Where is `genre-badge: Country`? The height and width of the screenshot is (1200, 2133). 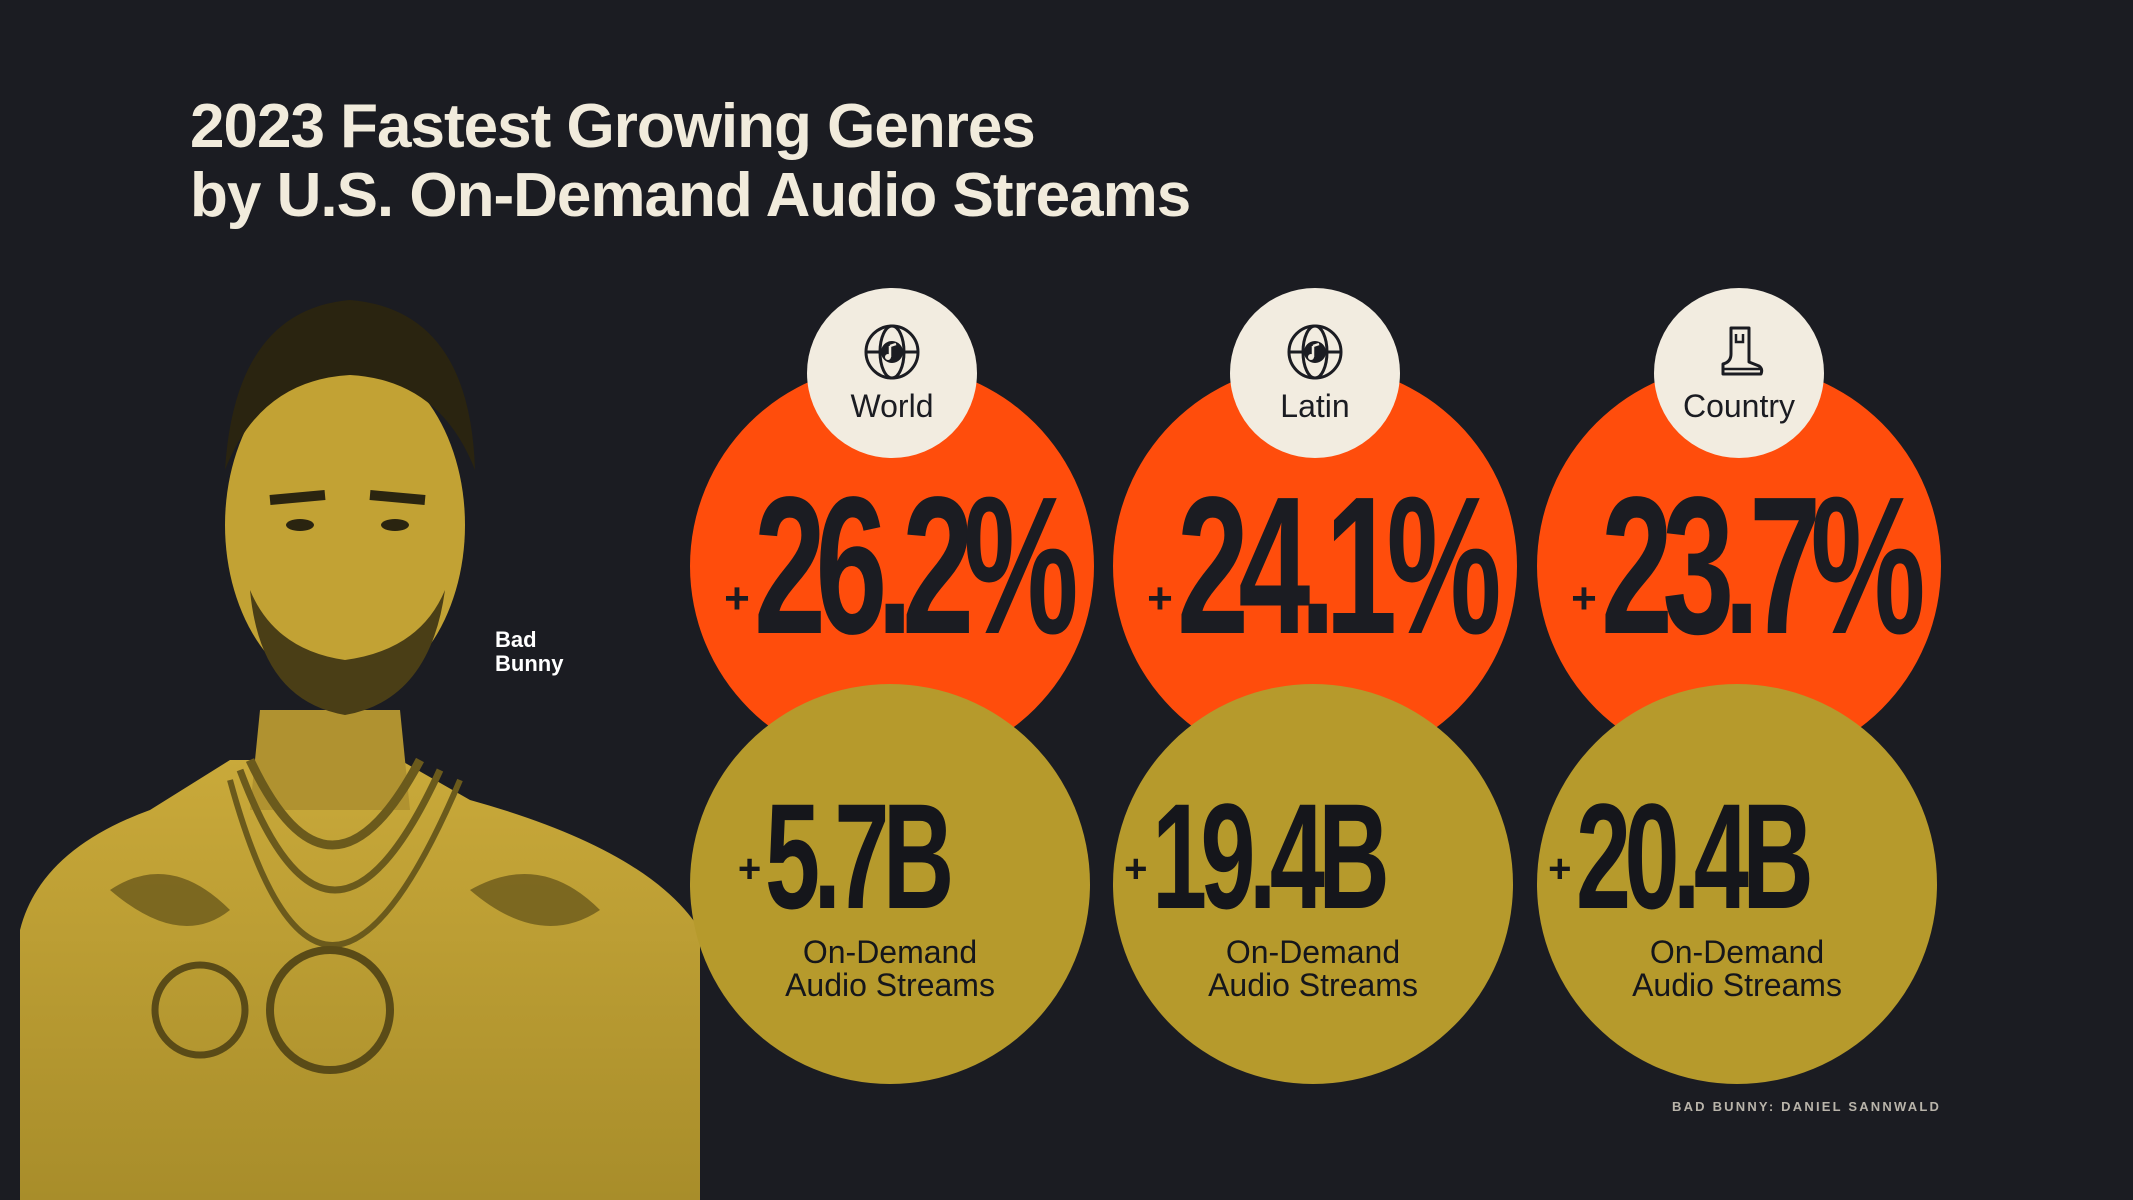 genre-badge: Country is located at coordinates (1739, 373).